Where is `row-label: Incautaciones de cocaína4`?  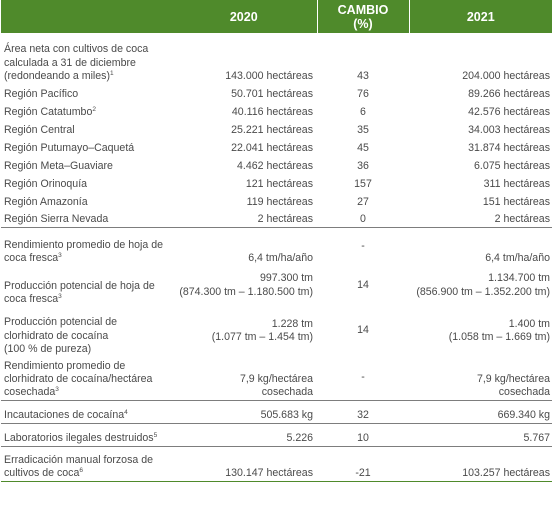 row-label: Incautaciones de cocaína4 is located at coordinates (86, 412).